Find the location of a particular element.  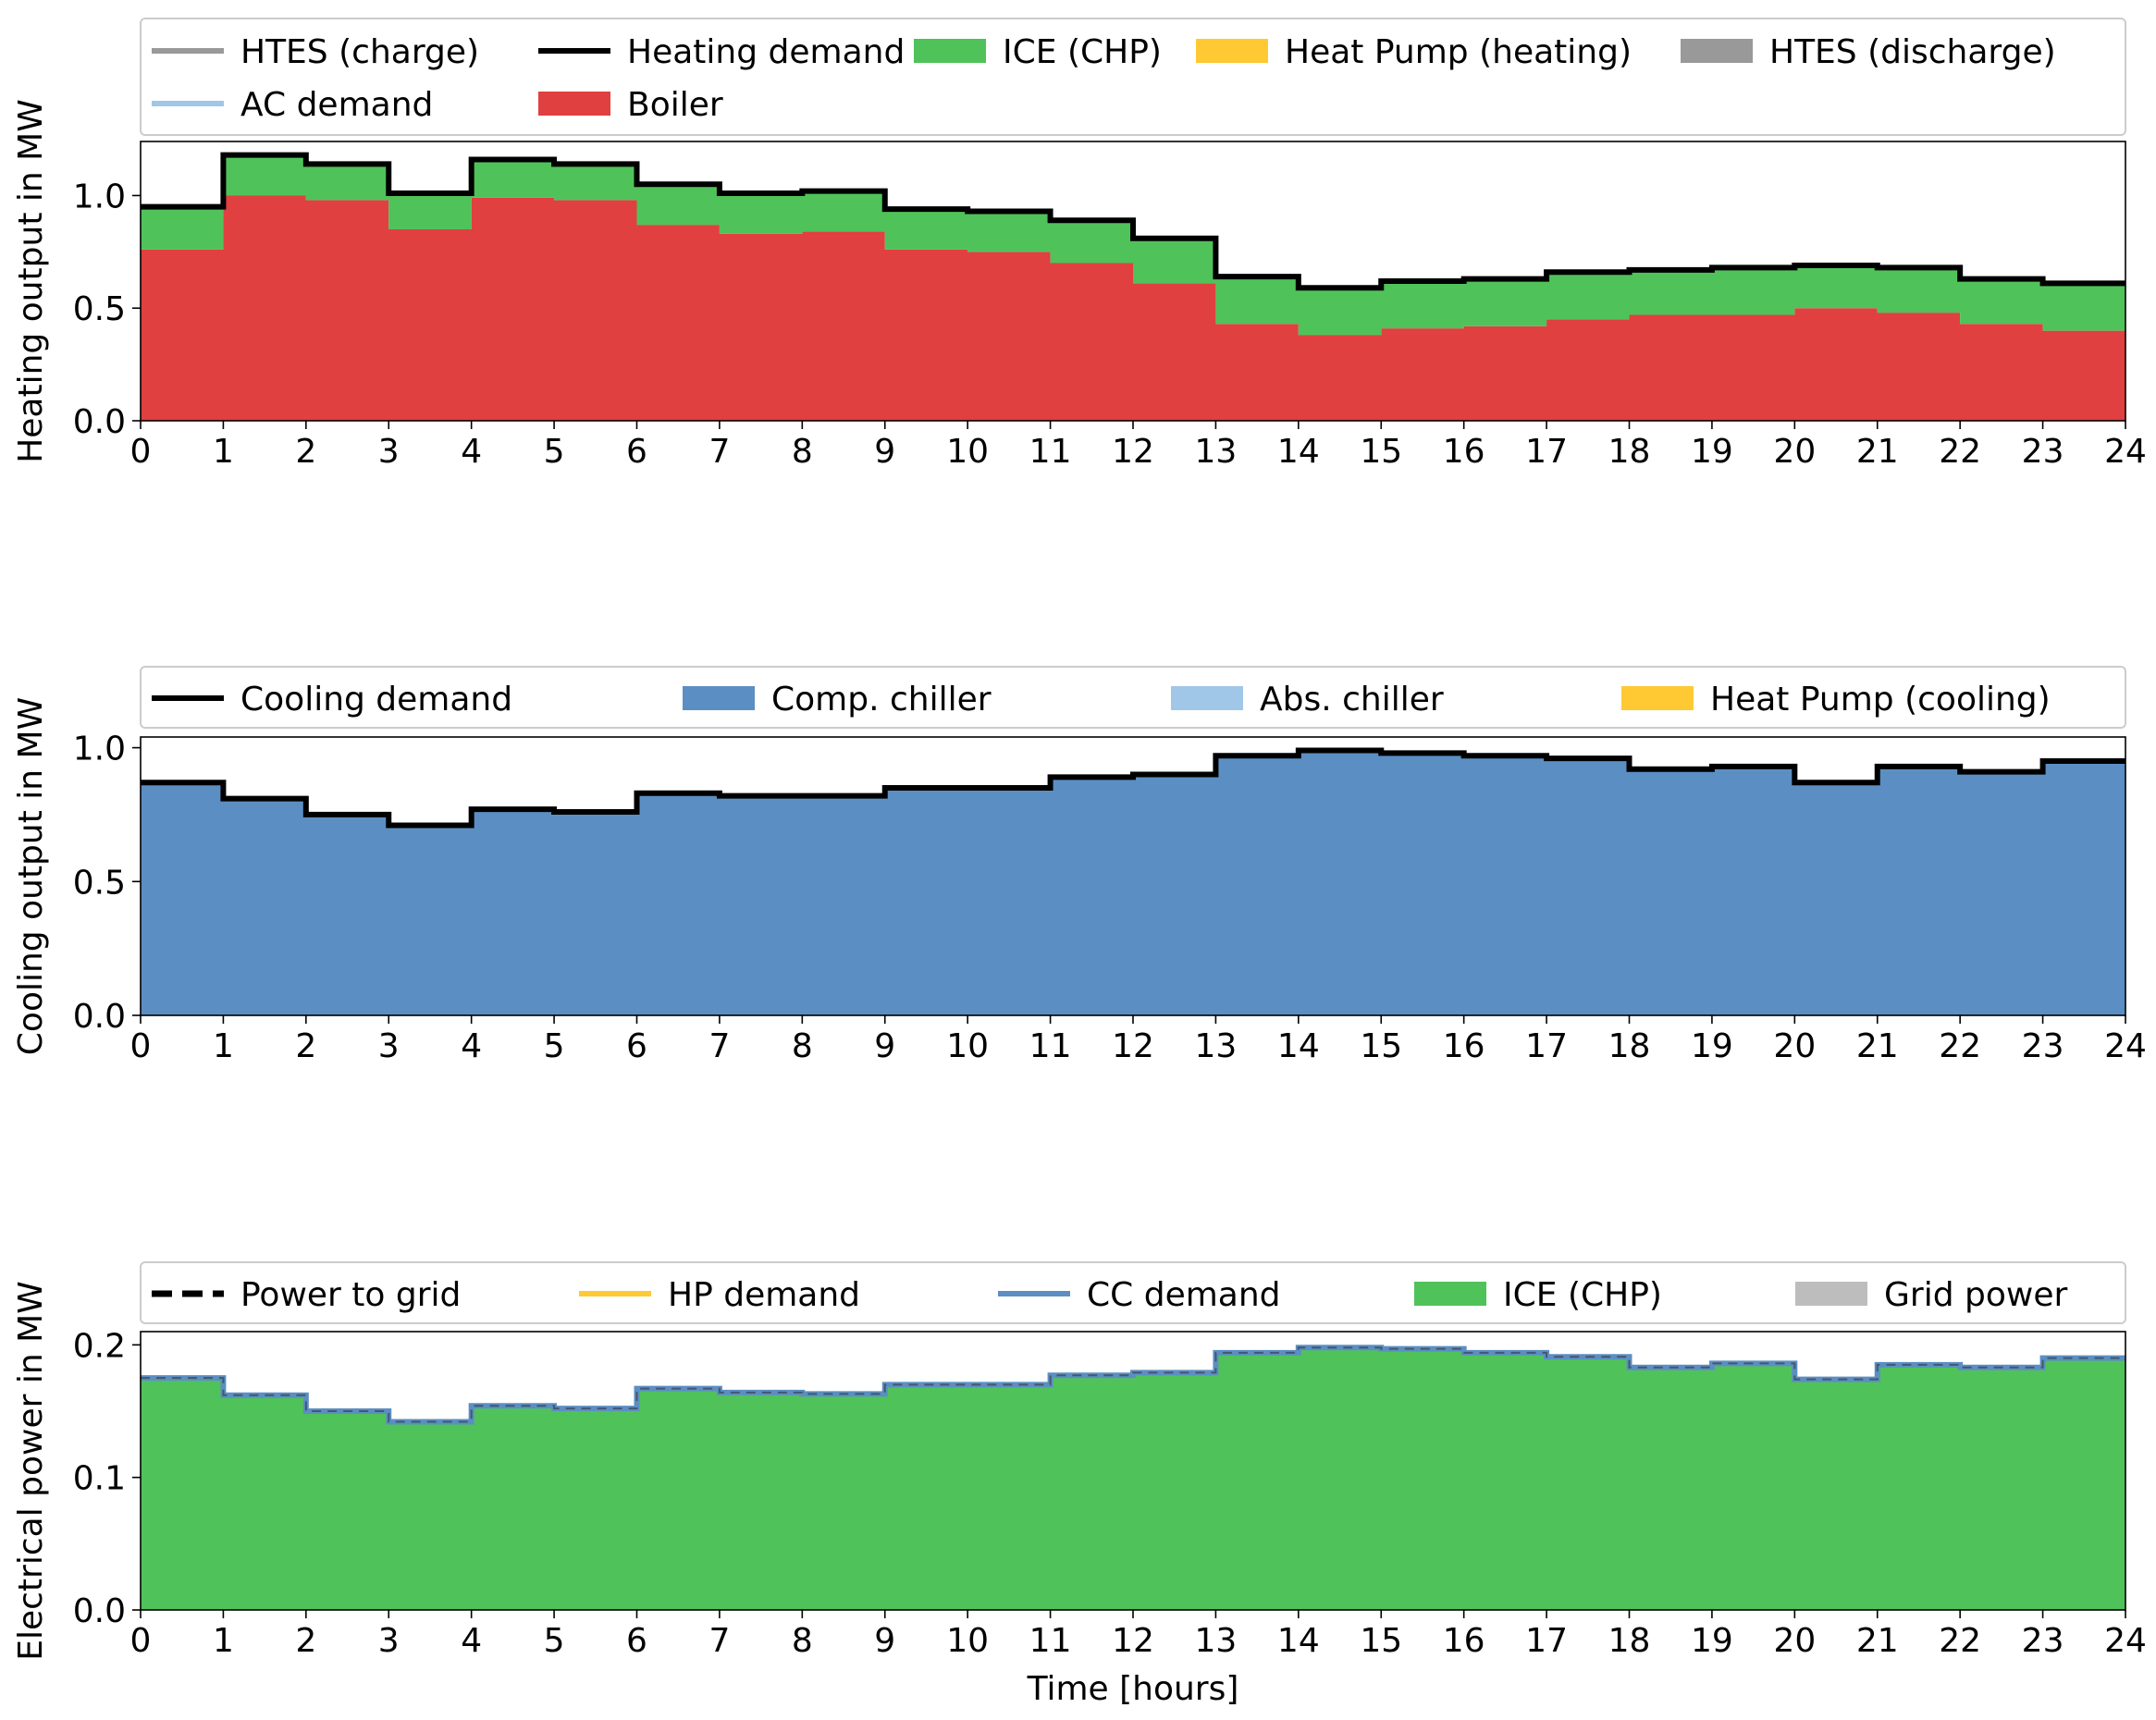

area-boiler is located at coordinates (1133, 308).